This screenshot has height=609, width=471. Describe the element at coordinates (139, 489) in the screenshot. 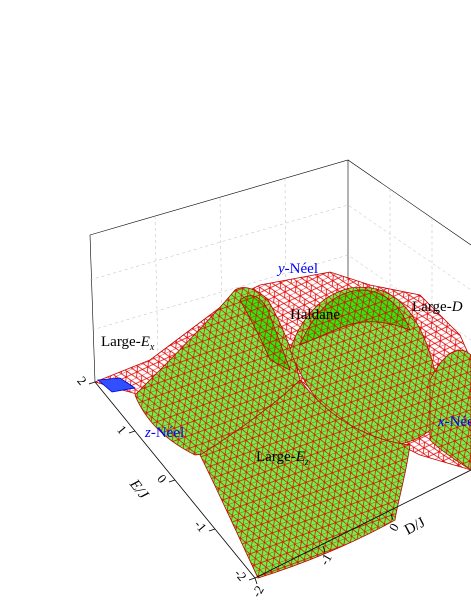

I see `y-axis-label: E/J` at that location.